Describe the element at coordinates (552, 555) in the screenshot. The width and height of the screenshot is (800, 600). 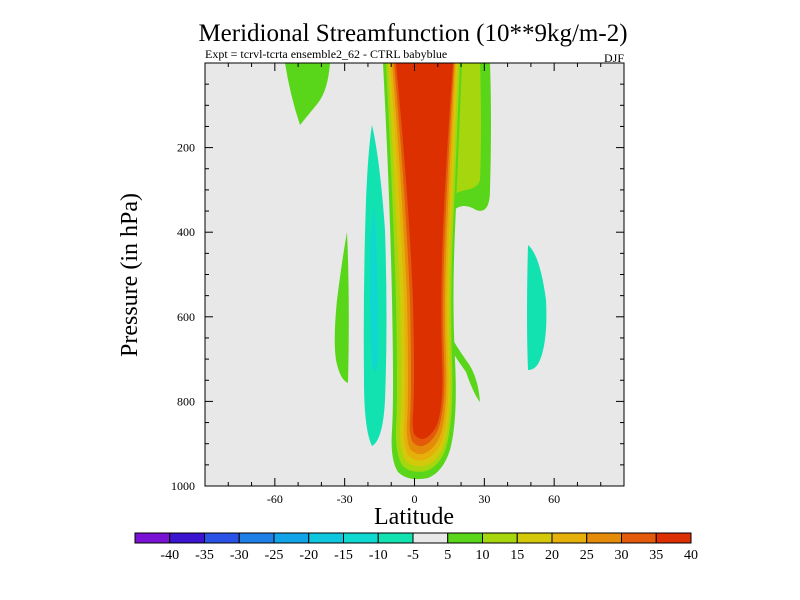
I see `colorbar-label: 20` at that location.